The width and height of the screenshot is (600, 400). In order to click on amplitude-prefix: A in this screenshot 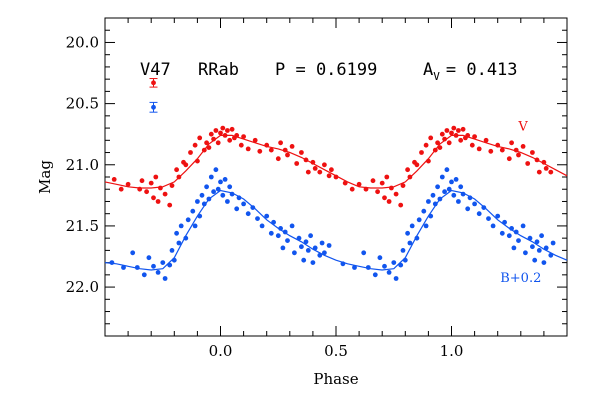, I will do `click(428, 70)`.